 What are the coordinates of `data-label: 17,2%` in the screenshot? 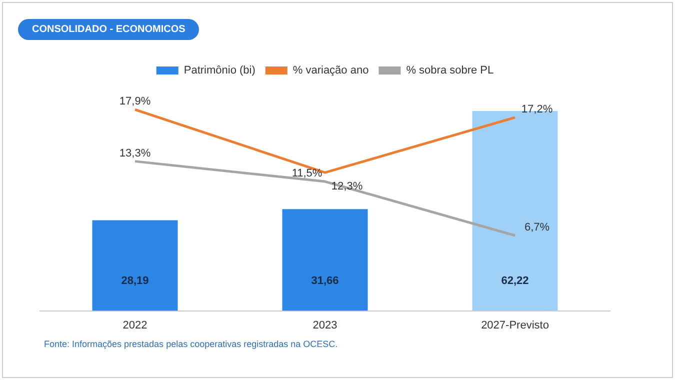 It's located at (537, 110).